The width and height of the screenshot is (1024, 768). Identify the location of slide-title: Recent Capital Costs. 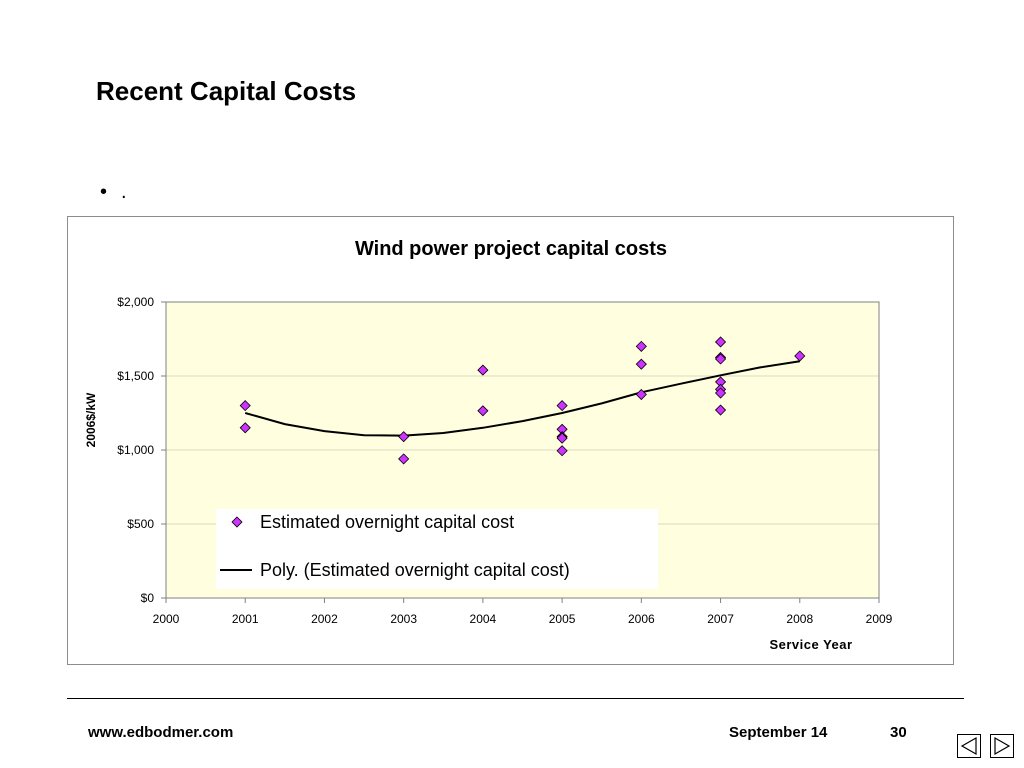
(226, 91).